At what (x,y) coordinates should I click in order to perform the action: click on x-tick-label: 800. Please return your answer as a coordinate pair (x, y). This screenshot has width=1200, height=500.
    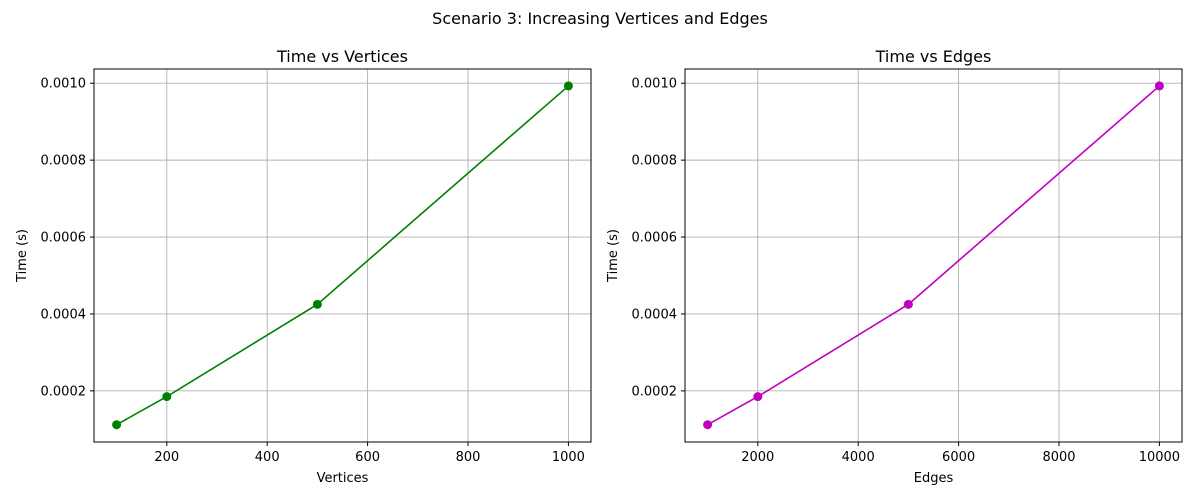
    Looking at the image, I should click on (468, 457).